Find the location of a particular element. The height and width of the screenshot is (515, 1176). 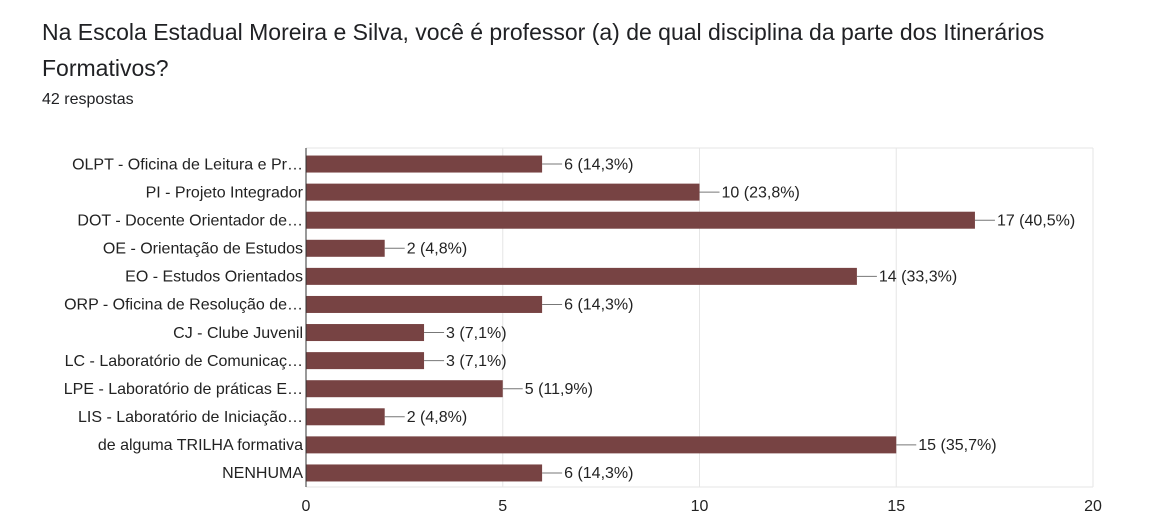

y-tick-label: CJ - Clube Juvenil is located at coordinates (238, 333).